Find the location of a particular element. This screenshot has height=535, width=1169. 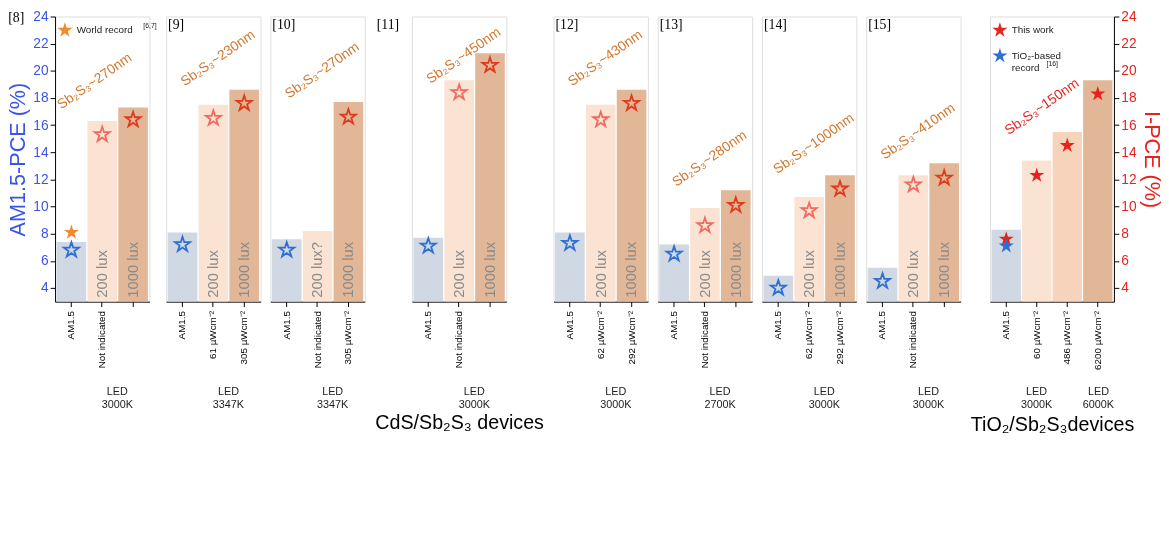

chart-title: [8] is located at coordinates (16, 18).